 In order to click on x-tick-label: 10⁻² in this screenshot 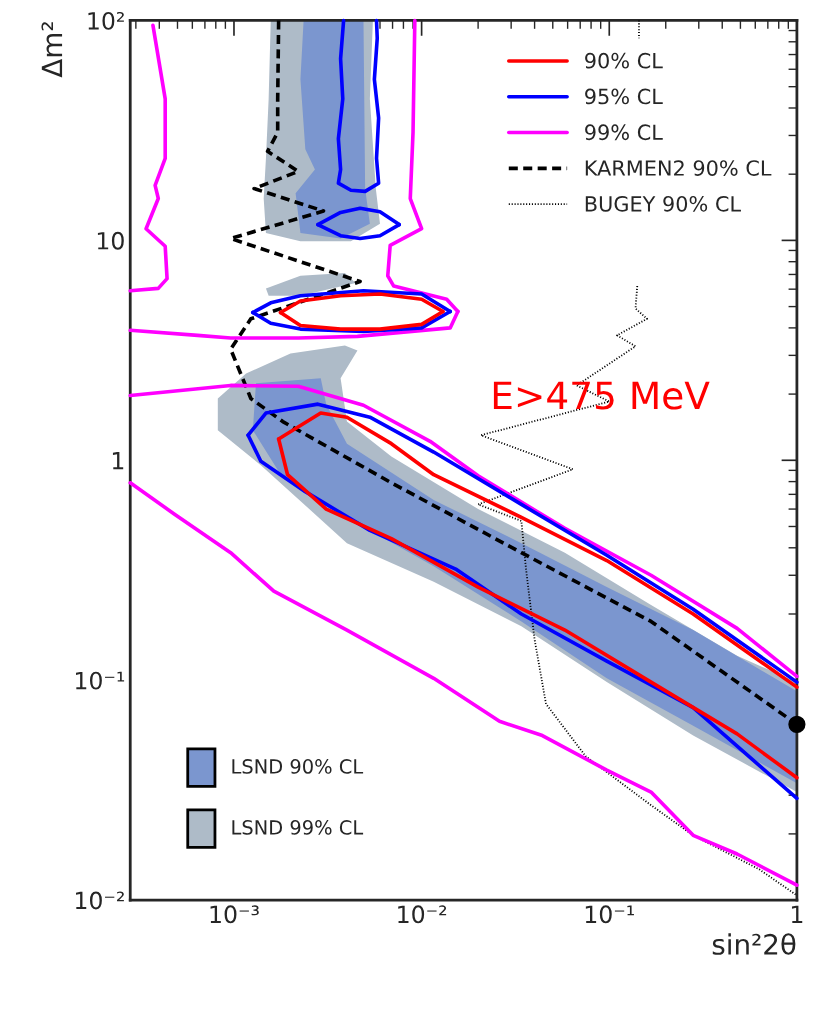, I will do `click(422, 914)`.